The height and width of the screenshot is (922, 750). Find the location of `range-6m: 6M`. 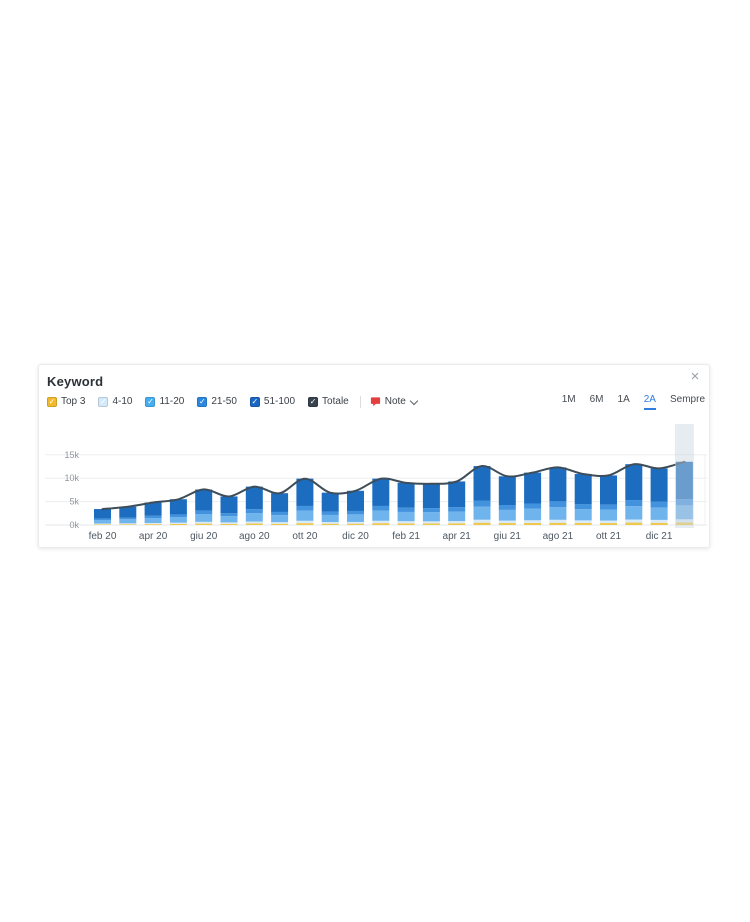

range-6m: 6M is located at coordinates (596, 399).